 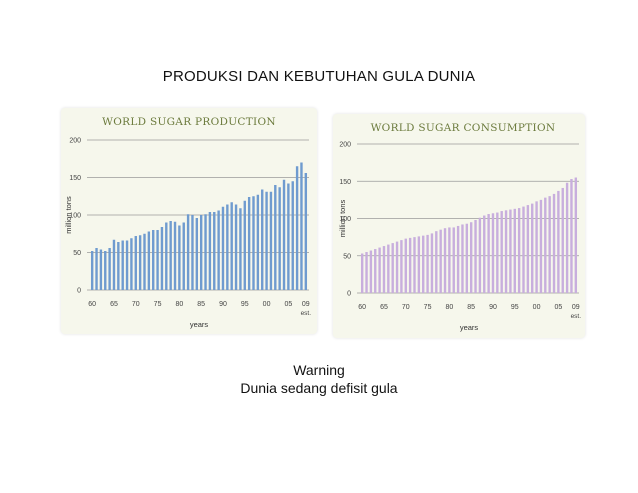 I want to click on consumption-x-tick-label: 70, so click(x=406, y=307).